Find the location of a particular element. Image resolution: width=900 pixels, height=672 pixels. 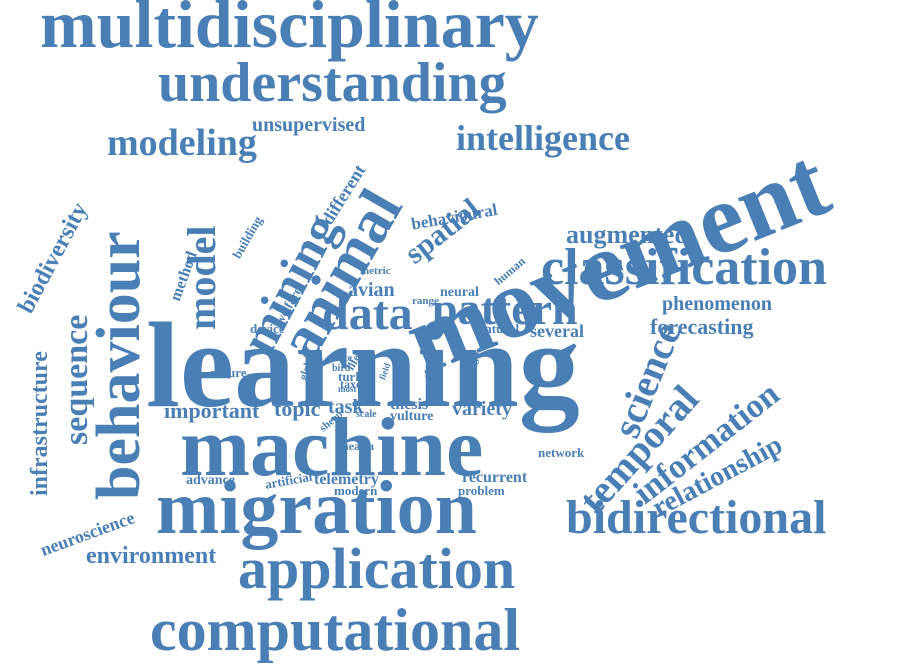

word-device: device is located at coordinates (267, 328).